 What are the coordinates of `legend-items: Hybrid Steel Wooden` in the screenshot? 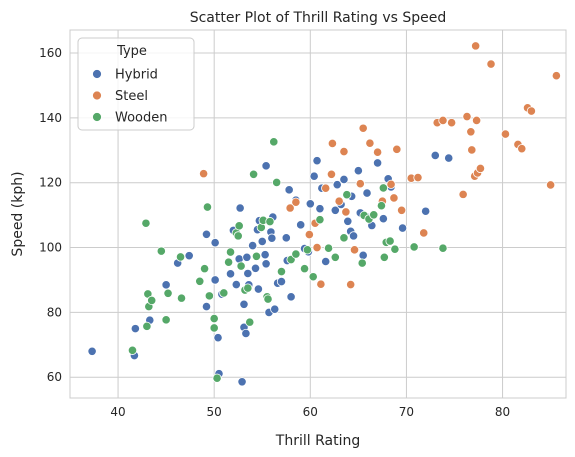 It's located at (130, 97).